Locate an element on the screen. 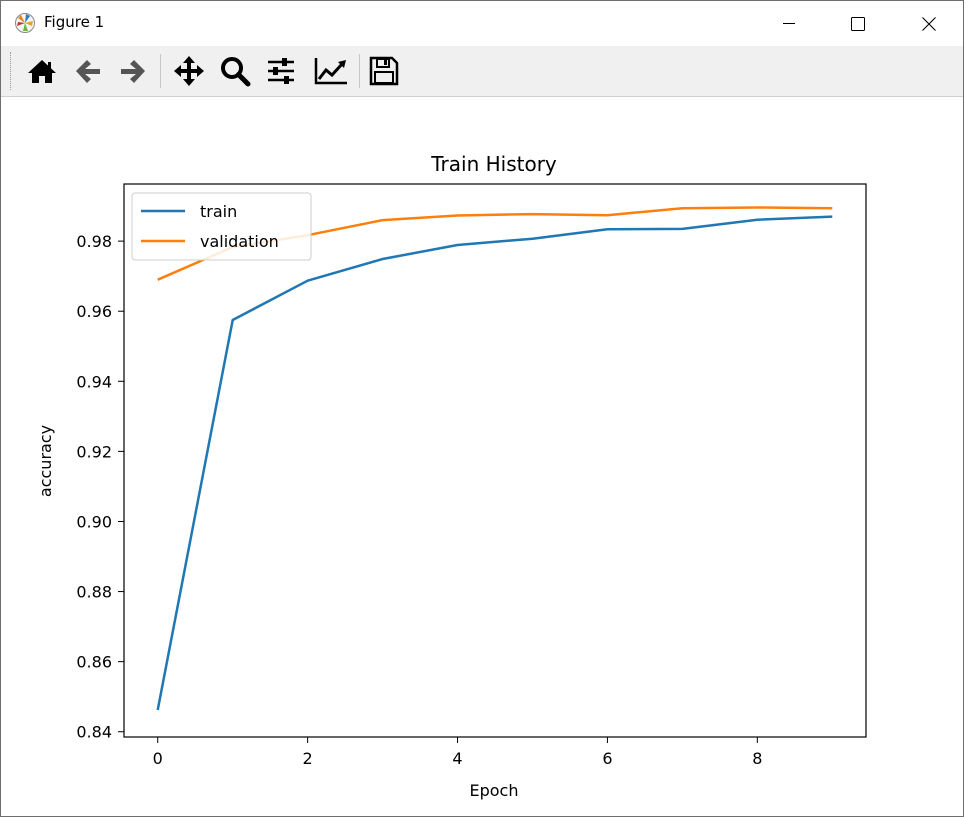  forward-button is located at coordinates (133, 71).